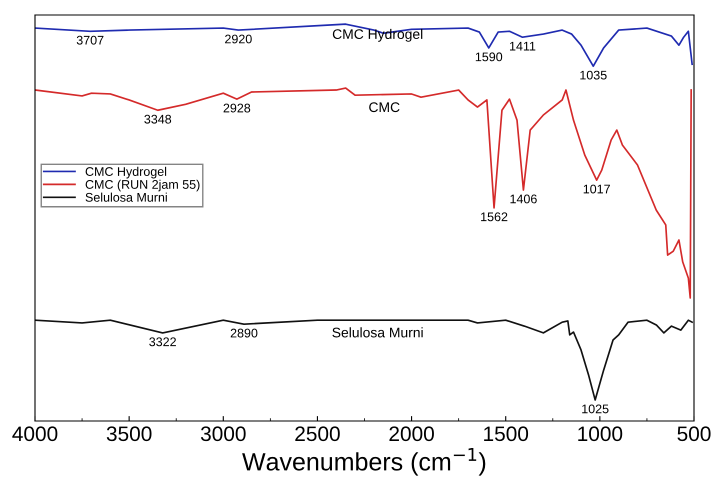 The height and width of the screenshot is (487, 713). Describe the element at coordinates (126, 172) in the screenshot. I see `legend-label: CMC Hydrogel` at that location.